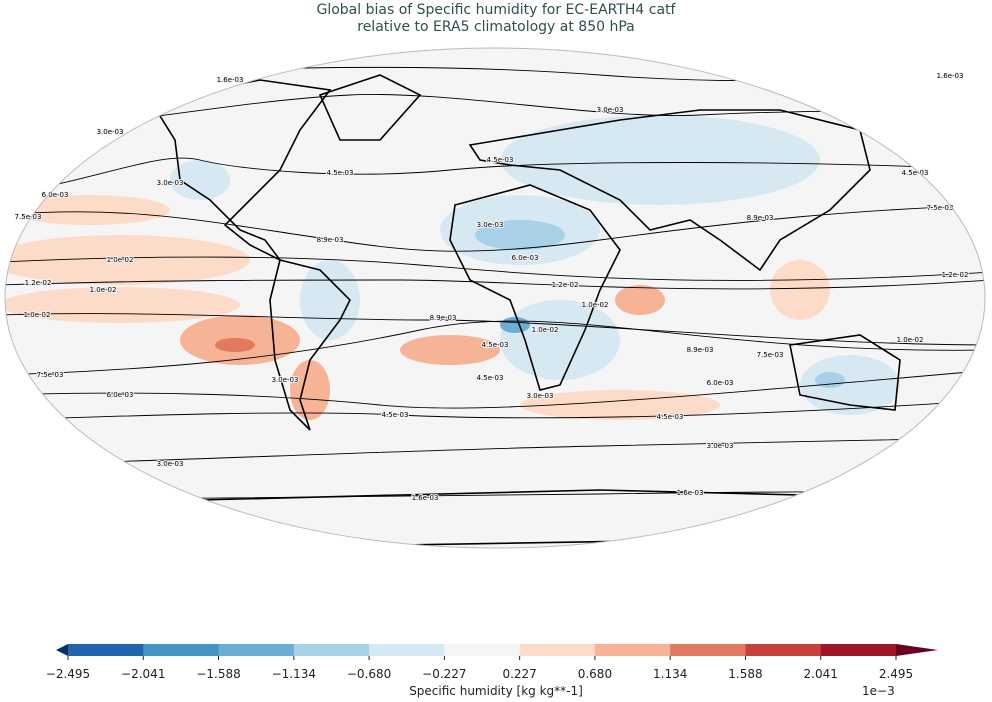  What do you see at coordinates (496, 27) in the screenshot?
I see `title-line-2: relative to ERA5 climatology at 850 hPa` at bounding box center [496, 27].